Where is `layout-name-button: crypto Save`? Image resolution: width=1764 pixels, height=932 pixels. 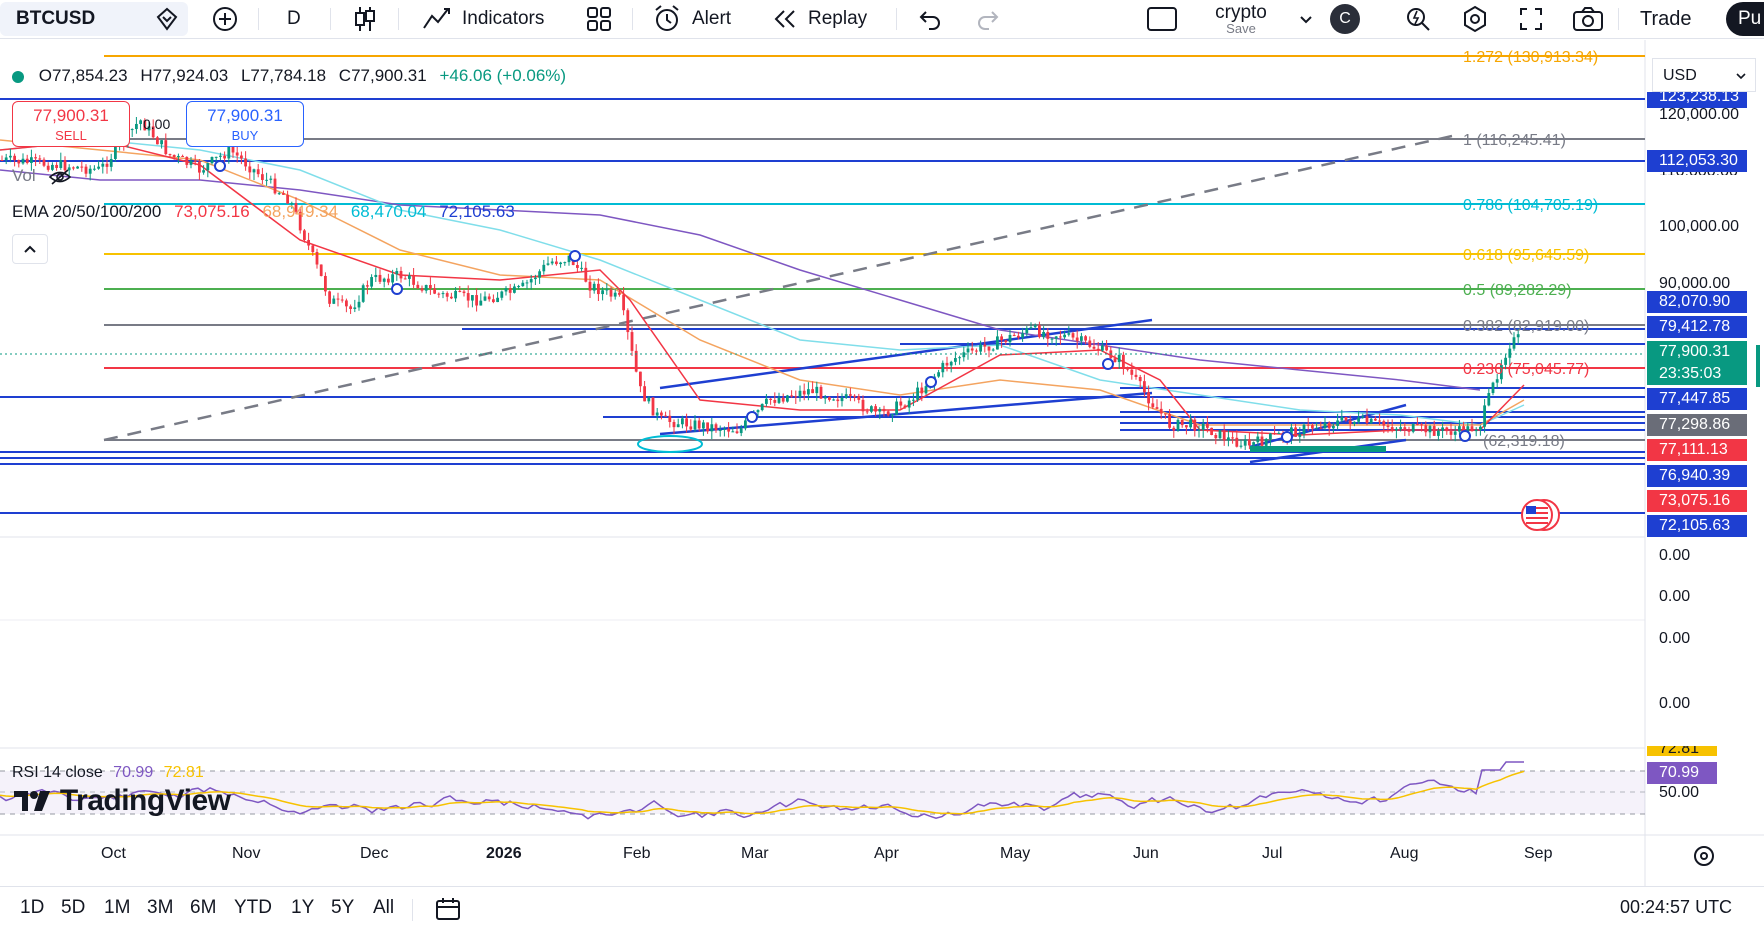
layout-name-button: crypto Save is located at coordinates (1241, 19).